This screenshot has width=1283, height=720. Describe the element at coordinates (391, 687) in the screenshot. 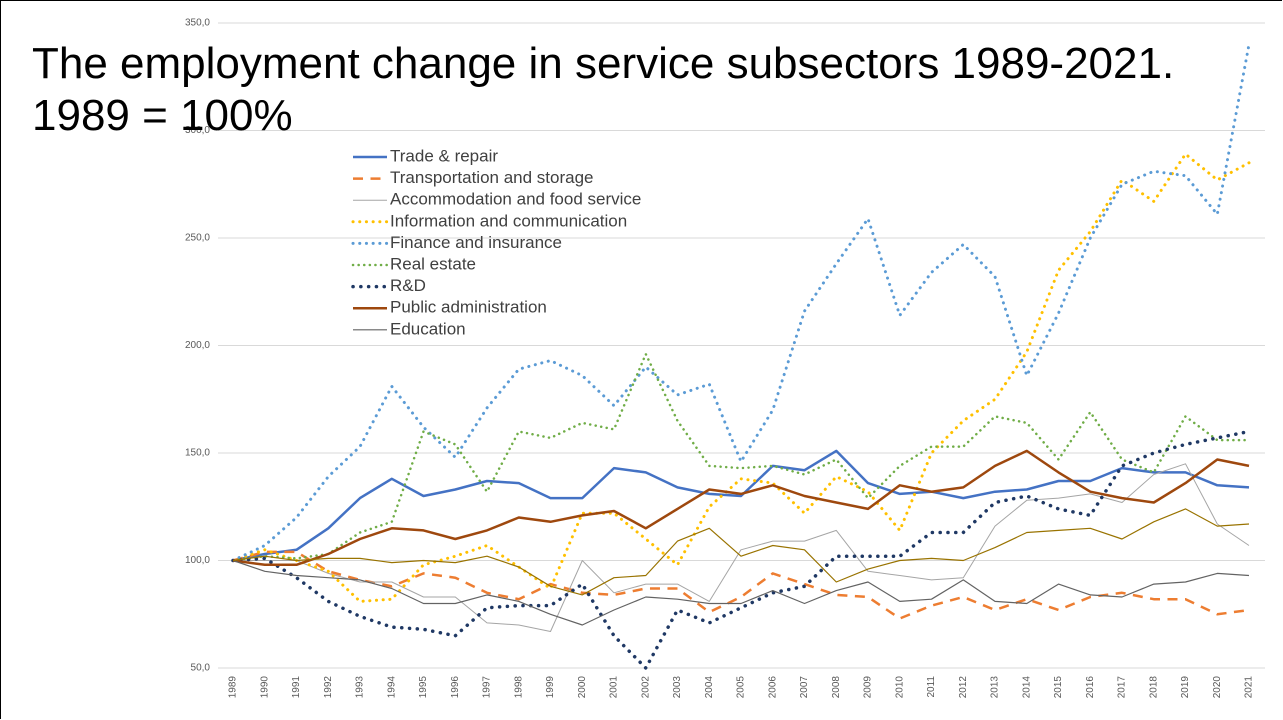

I see `x-tick-label: 1994` at that location.